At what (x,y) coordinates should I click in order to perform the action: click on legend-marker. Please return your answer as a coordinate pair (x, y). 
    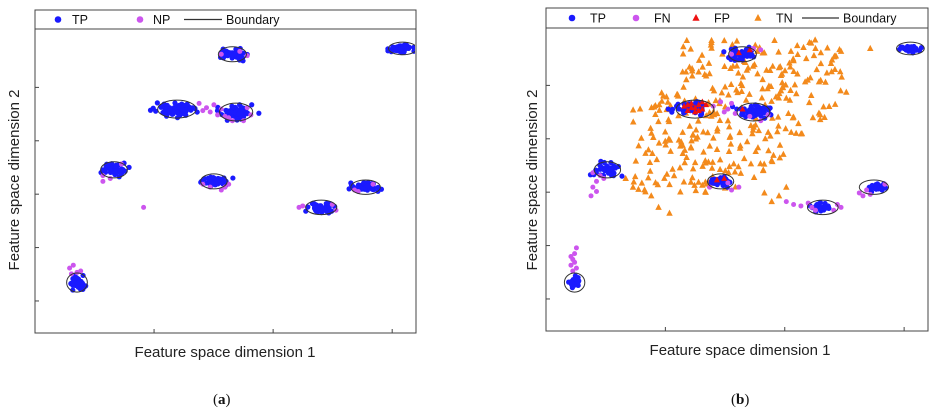
    Looking at the image, I should click on (58, 19).